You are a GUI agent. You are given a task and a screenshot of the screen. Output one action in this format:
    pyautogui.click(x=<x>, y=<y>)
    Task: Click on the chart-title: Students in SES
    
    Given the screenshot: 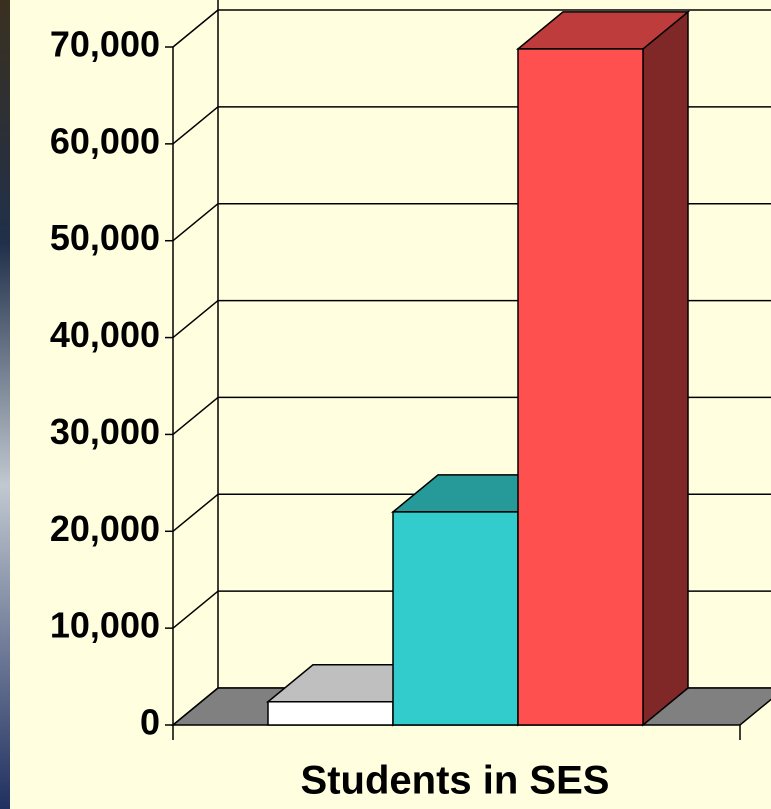 What is the action you would take?
    pyautogui.click(x=455, y=781)
    